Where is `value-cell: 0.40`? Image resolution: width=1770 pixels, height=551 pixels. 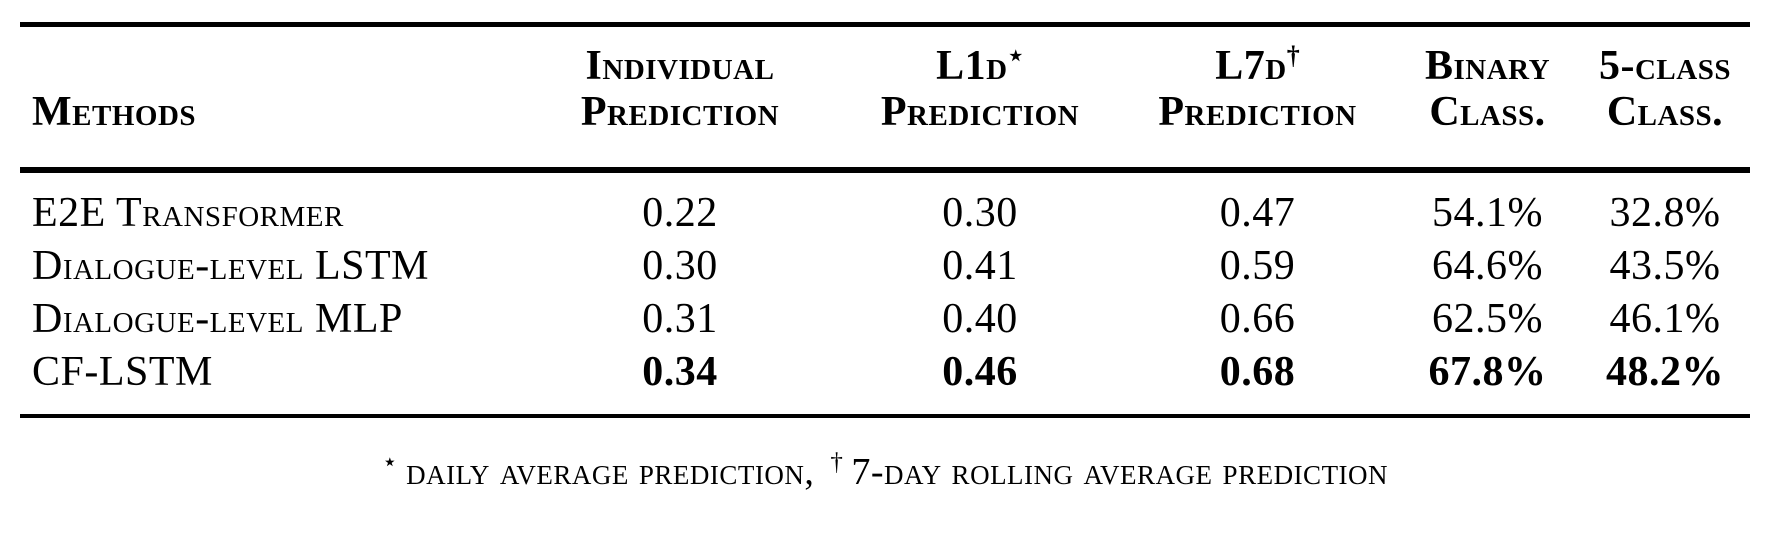
value-cell: 0.40 is located at coordinates (980, 319).